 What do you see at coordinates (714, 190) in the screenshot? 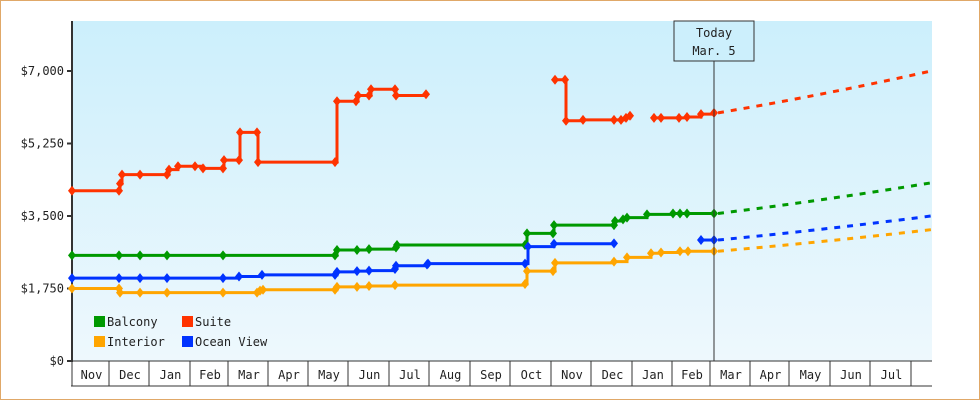
I see `today-marker: Today Mar. 5` at bounding box center [714, 190].